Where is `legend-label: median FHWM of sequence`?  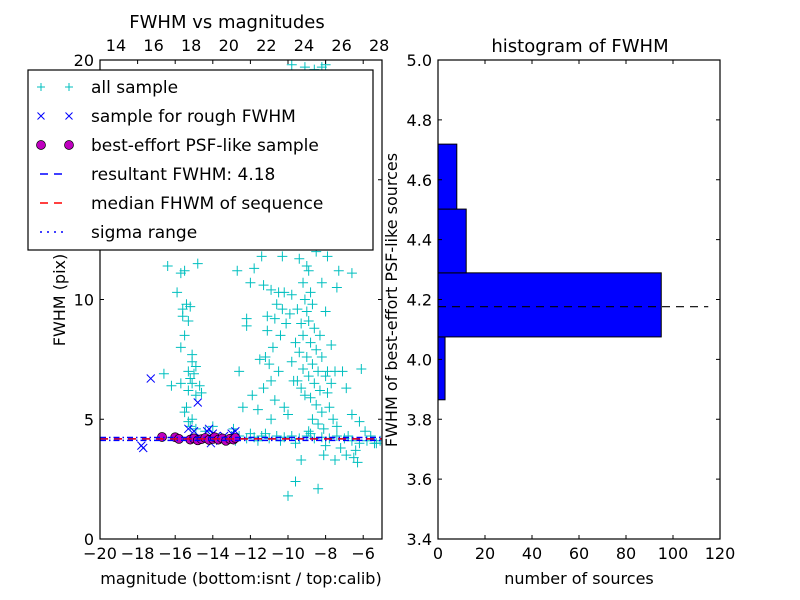 legend-label: median FHWM of sequence is located at coordinates (207, 204).